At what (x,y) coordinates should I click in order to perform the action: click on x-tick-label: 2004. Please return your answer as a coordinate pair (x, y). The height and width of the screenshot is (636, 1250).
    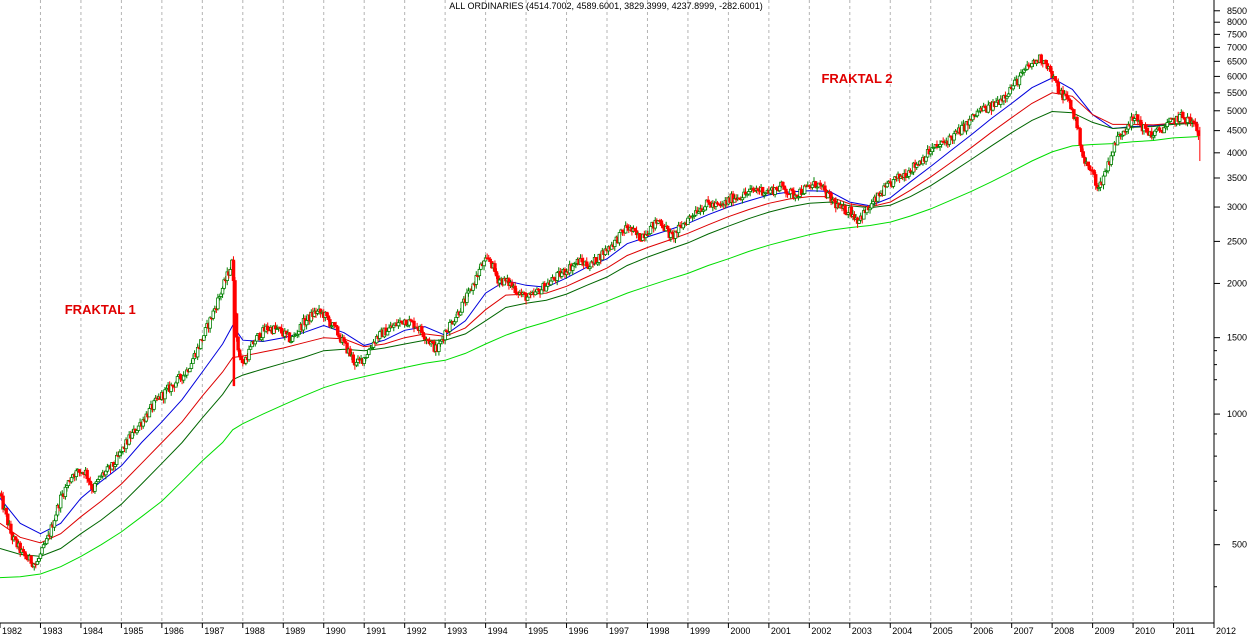
    Looking at the image, I should click on (902, 631).